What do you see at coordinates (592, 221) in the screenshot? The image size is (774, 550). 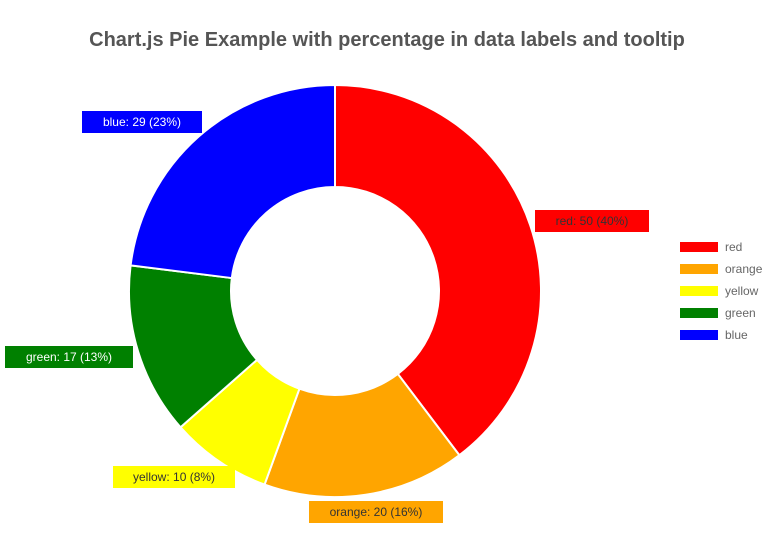 I see `data-label-red: red: 50 (40%)` at bounding box center [592, 221].